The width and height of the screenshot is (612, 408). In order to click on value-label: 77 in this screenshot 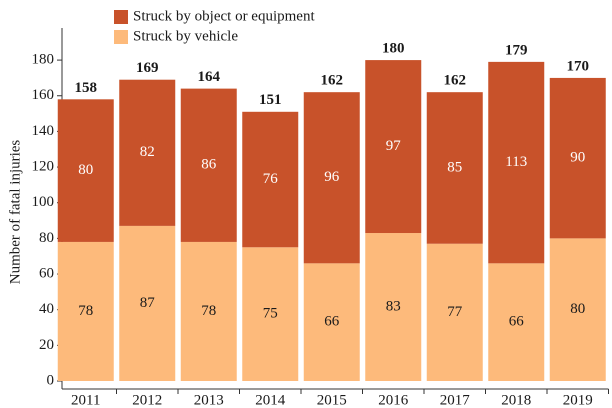, I will do `click(455, 312)`.